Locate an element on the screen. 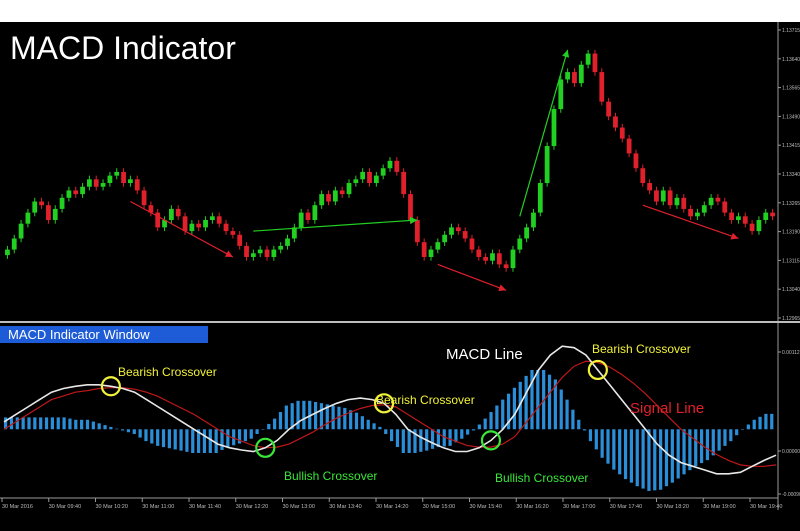  price-tick-label: 1.13640 is located at coordinates (791, 60).